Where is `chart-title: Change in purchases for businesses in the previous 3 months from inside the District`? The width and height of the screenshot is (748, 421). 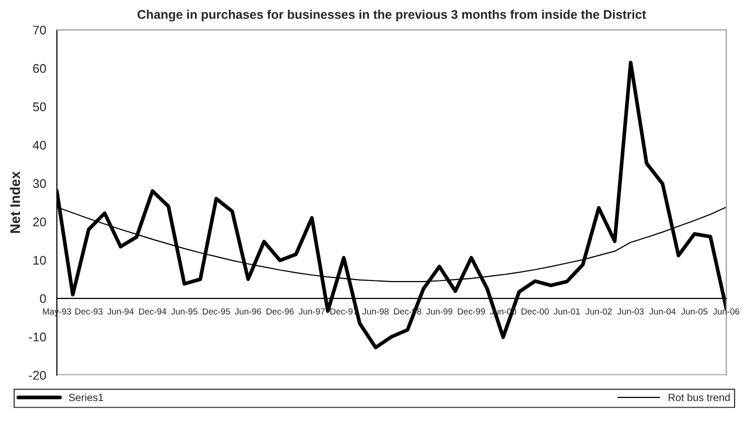 chart-title: Change in purchases for businesses in the previous 3 months from inside the District is located at coordinates (392, 16).